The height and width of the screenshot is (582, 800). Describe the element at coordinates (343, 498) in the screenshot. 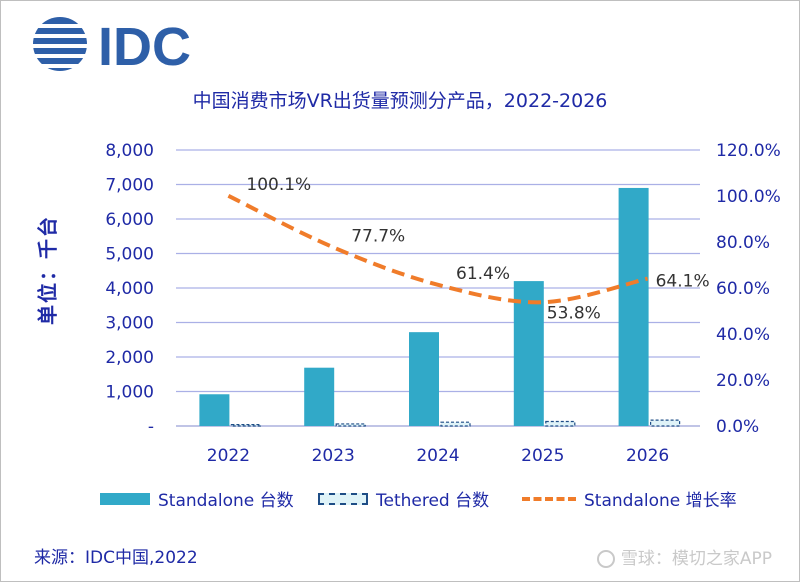

I see `legend-swatch-tethered` at that location.